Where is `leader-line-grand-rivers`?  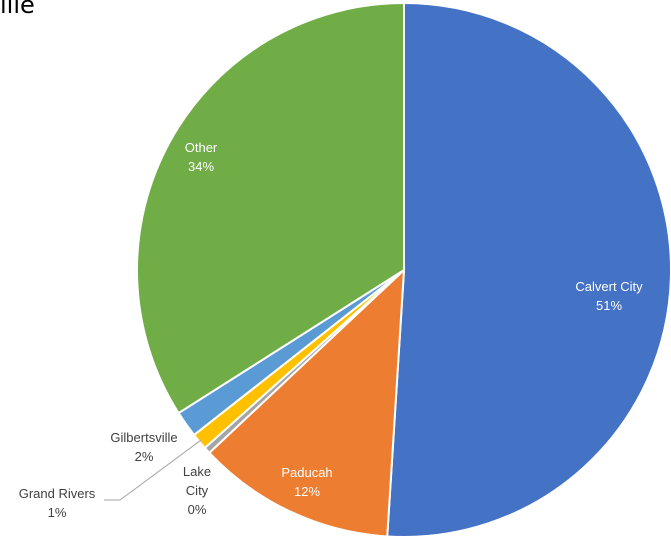
leader-line-grand-rivers is located at coordinates (153, 470).